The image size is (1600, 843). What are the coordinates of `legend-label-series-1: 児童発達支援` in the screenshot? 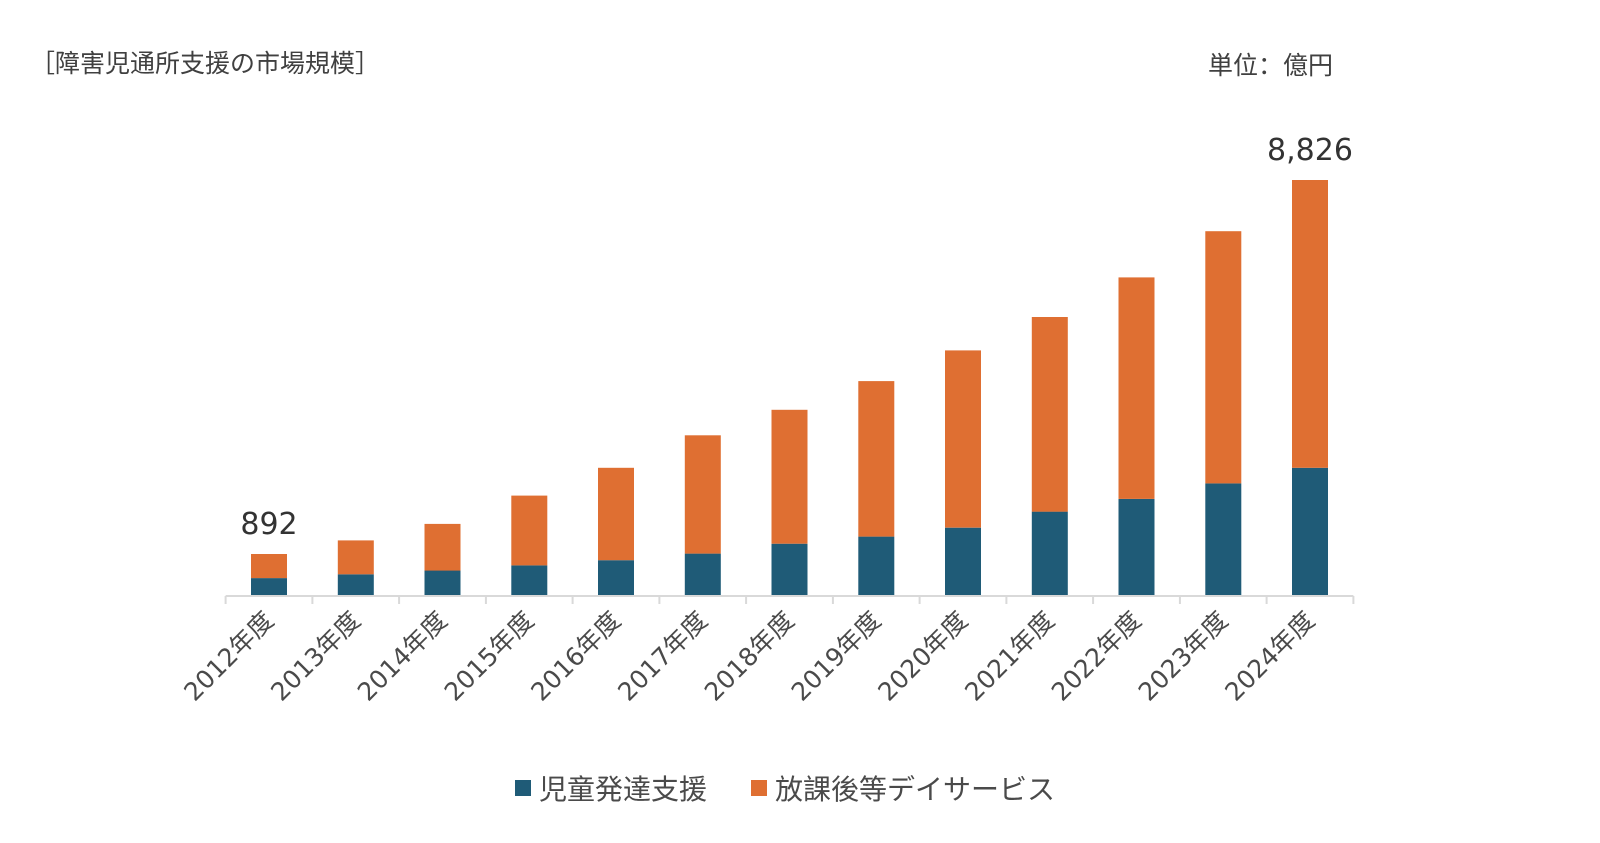 It's located at (622, 789).